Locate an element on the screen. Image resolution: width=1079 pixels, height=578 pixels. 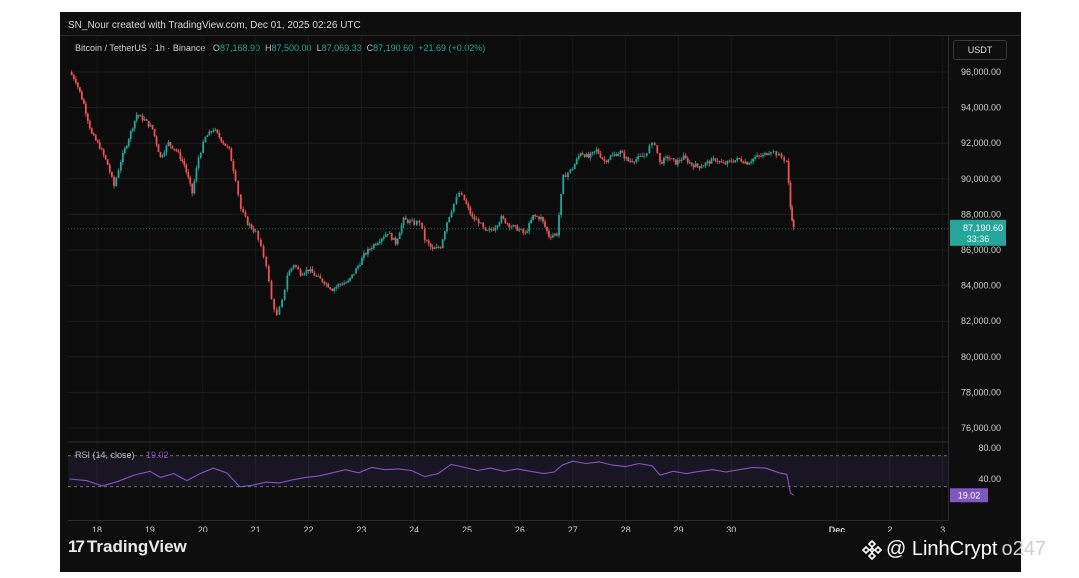
currency-button: USDT is located at coordinates (980, 50).